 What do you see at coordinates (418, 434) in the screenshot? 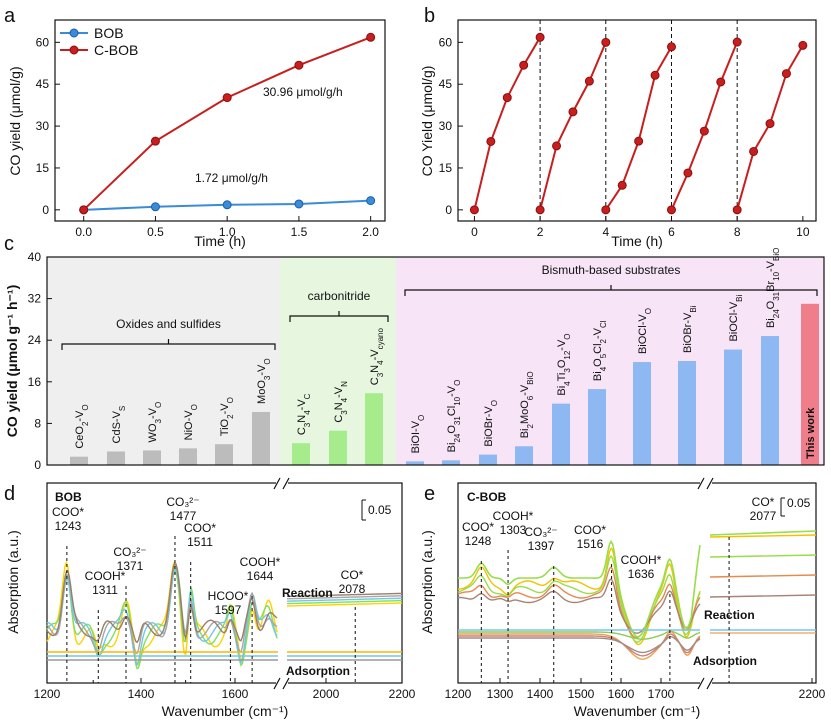
I see `c-category-label-9: BiOI-VO` at bounding box center [418, 434].